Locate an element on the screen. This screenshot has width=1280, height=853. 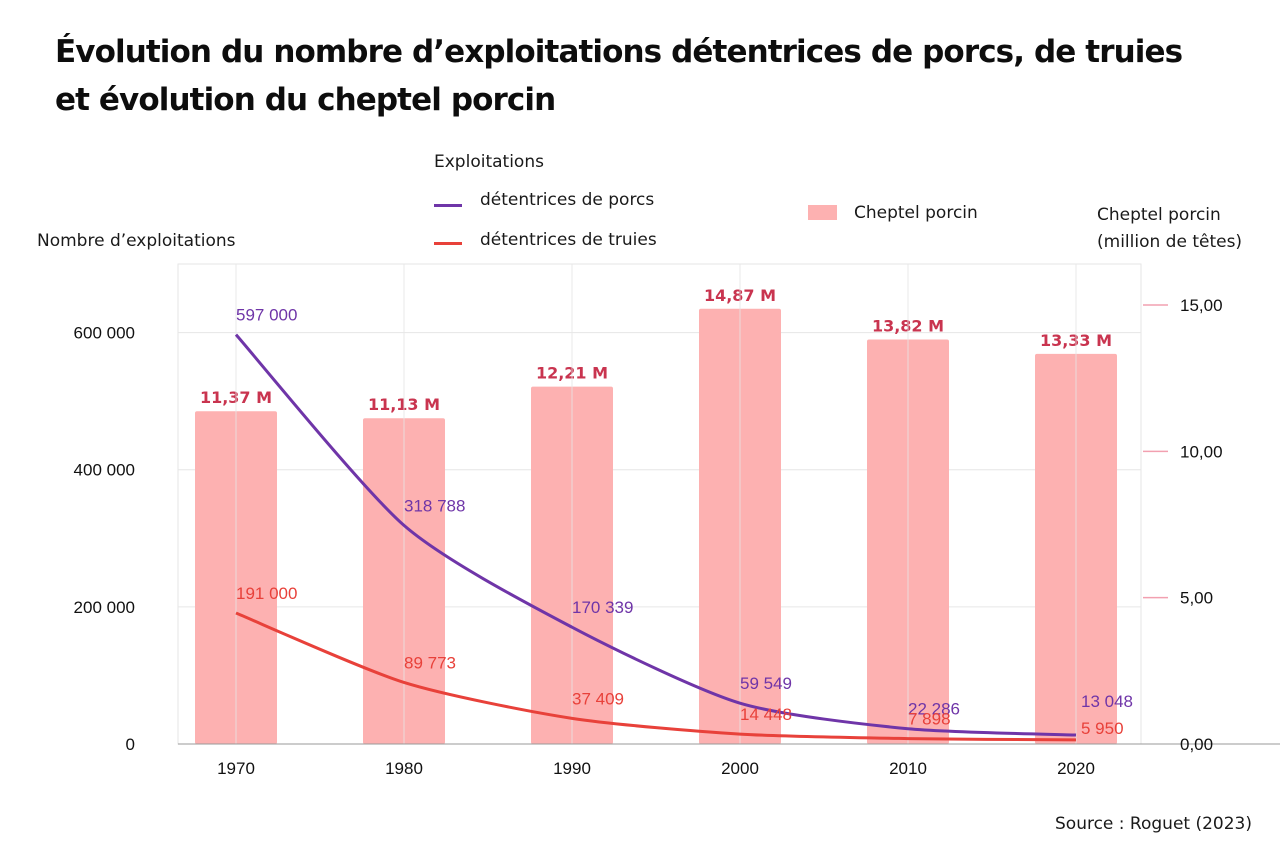
left-axis-tick-label: 400 000 is located at coordinates (104, 470).